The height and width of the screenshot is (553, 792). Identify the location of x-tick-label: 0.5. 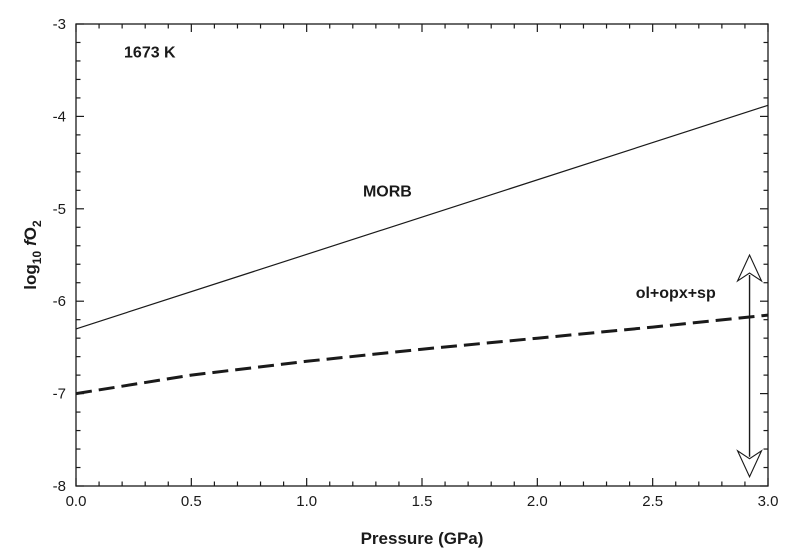
(191, 501).